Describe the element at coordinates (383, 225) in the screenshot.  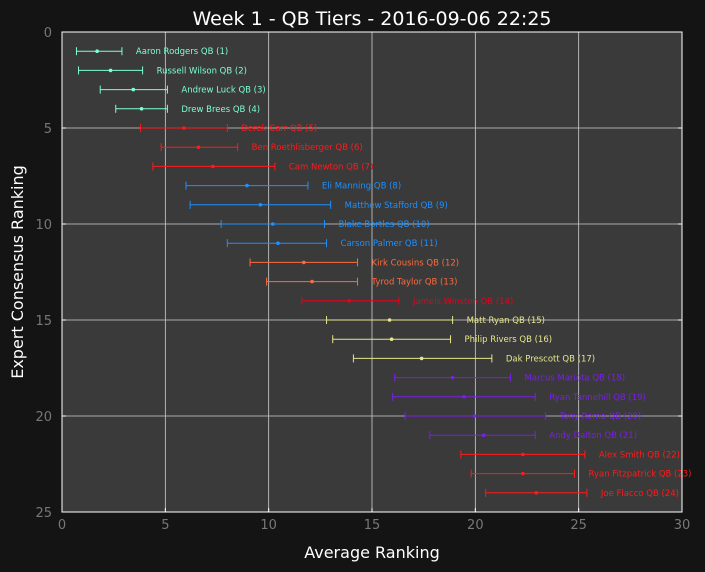
I see `point-label: Blake Bortles QB (10)` at that location.